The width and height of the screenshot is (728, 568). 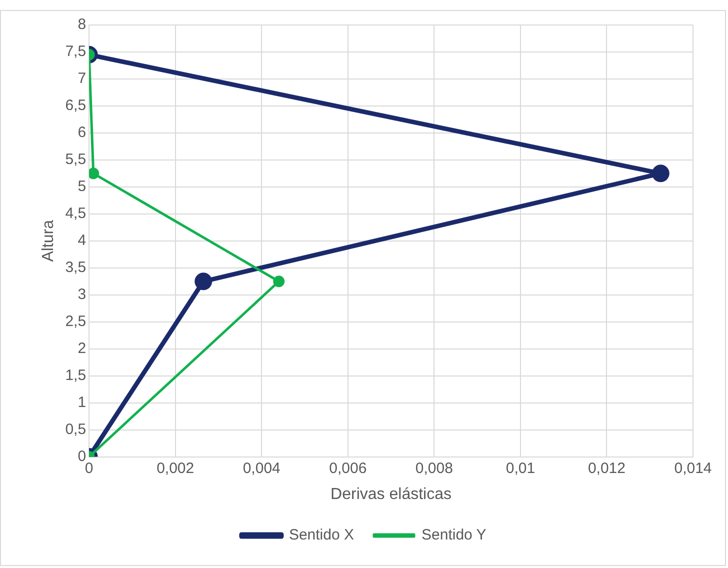 What do you see at coordinates (175, 468) in the screenshot?
I see `x-tick-label: 0,002` at bounding box center [175, 468].